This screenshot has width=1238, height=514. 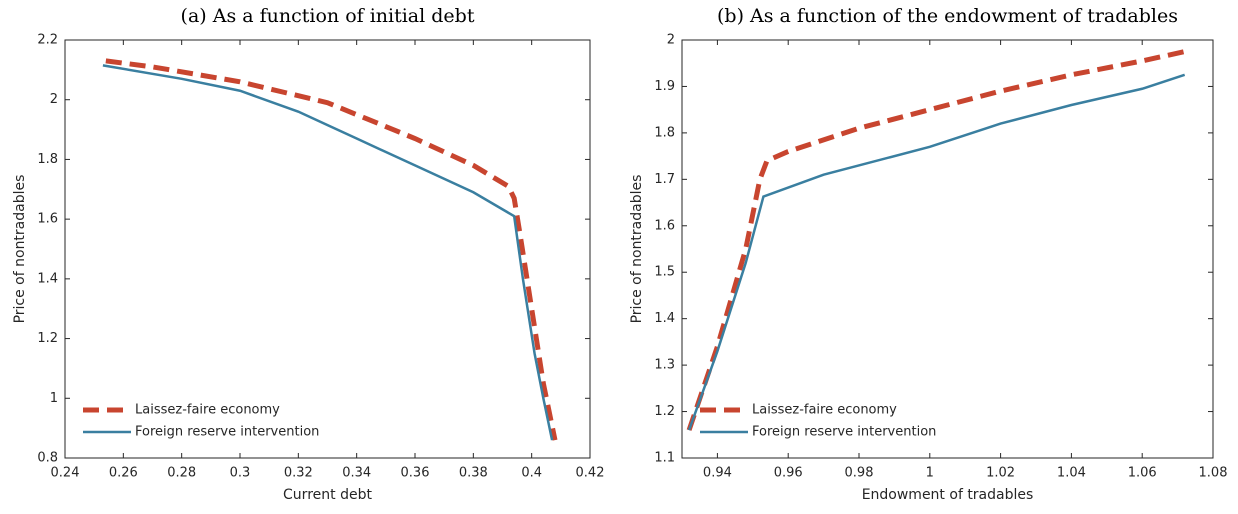 What do you see at coordinates (1142, 473) in the screenshot?
I see `x-tick-label: 1.06` at bounding box center [1142, 473].